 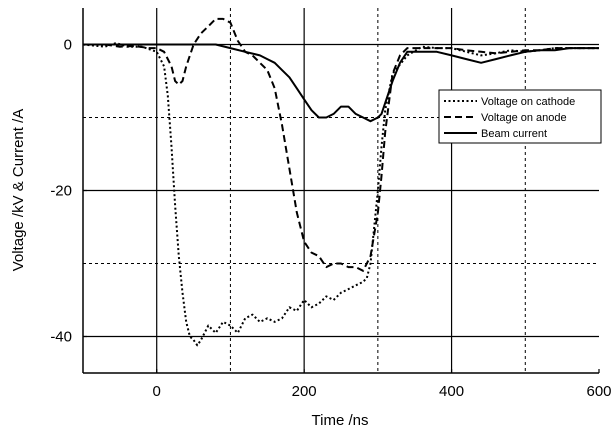 What do you see at coordinates (524, 118) in the screenshot?
I see `legend-label: Voltage on anode` at bounding box center [524, 118].